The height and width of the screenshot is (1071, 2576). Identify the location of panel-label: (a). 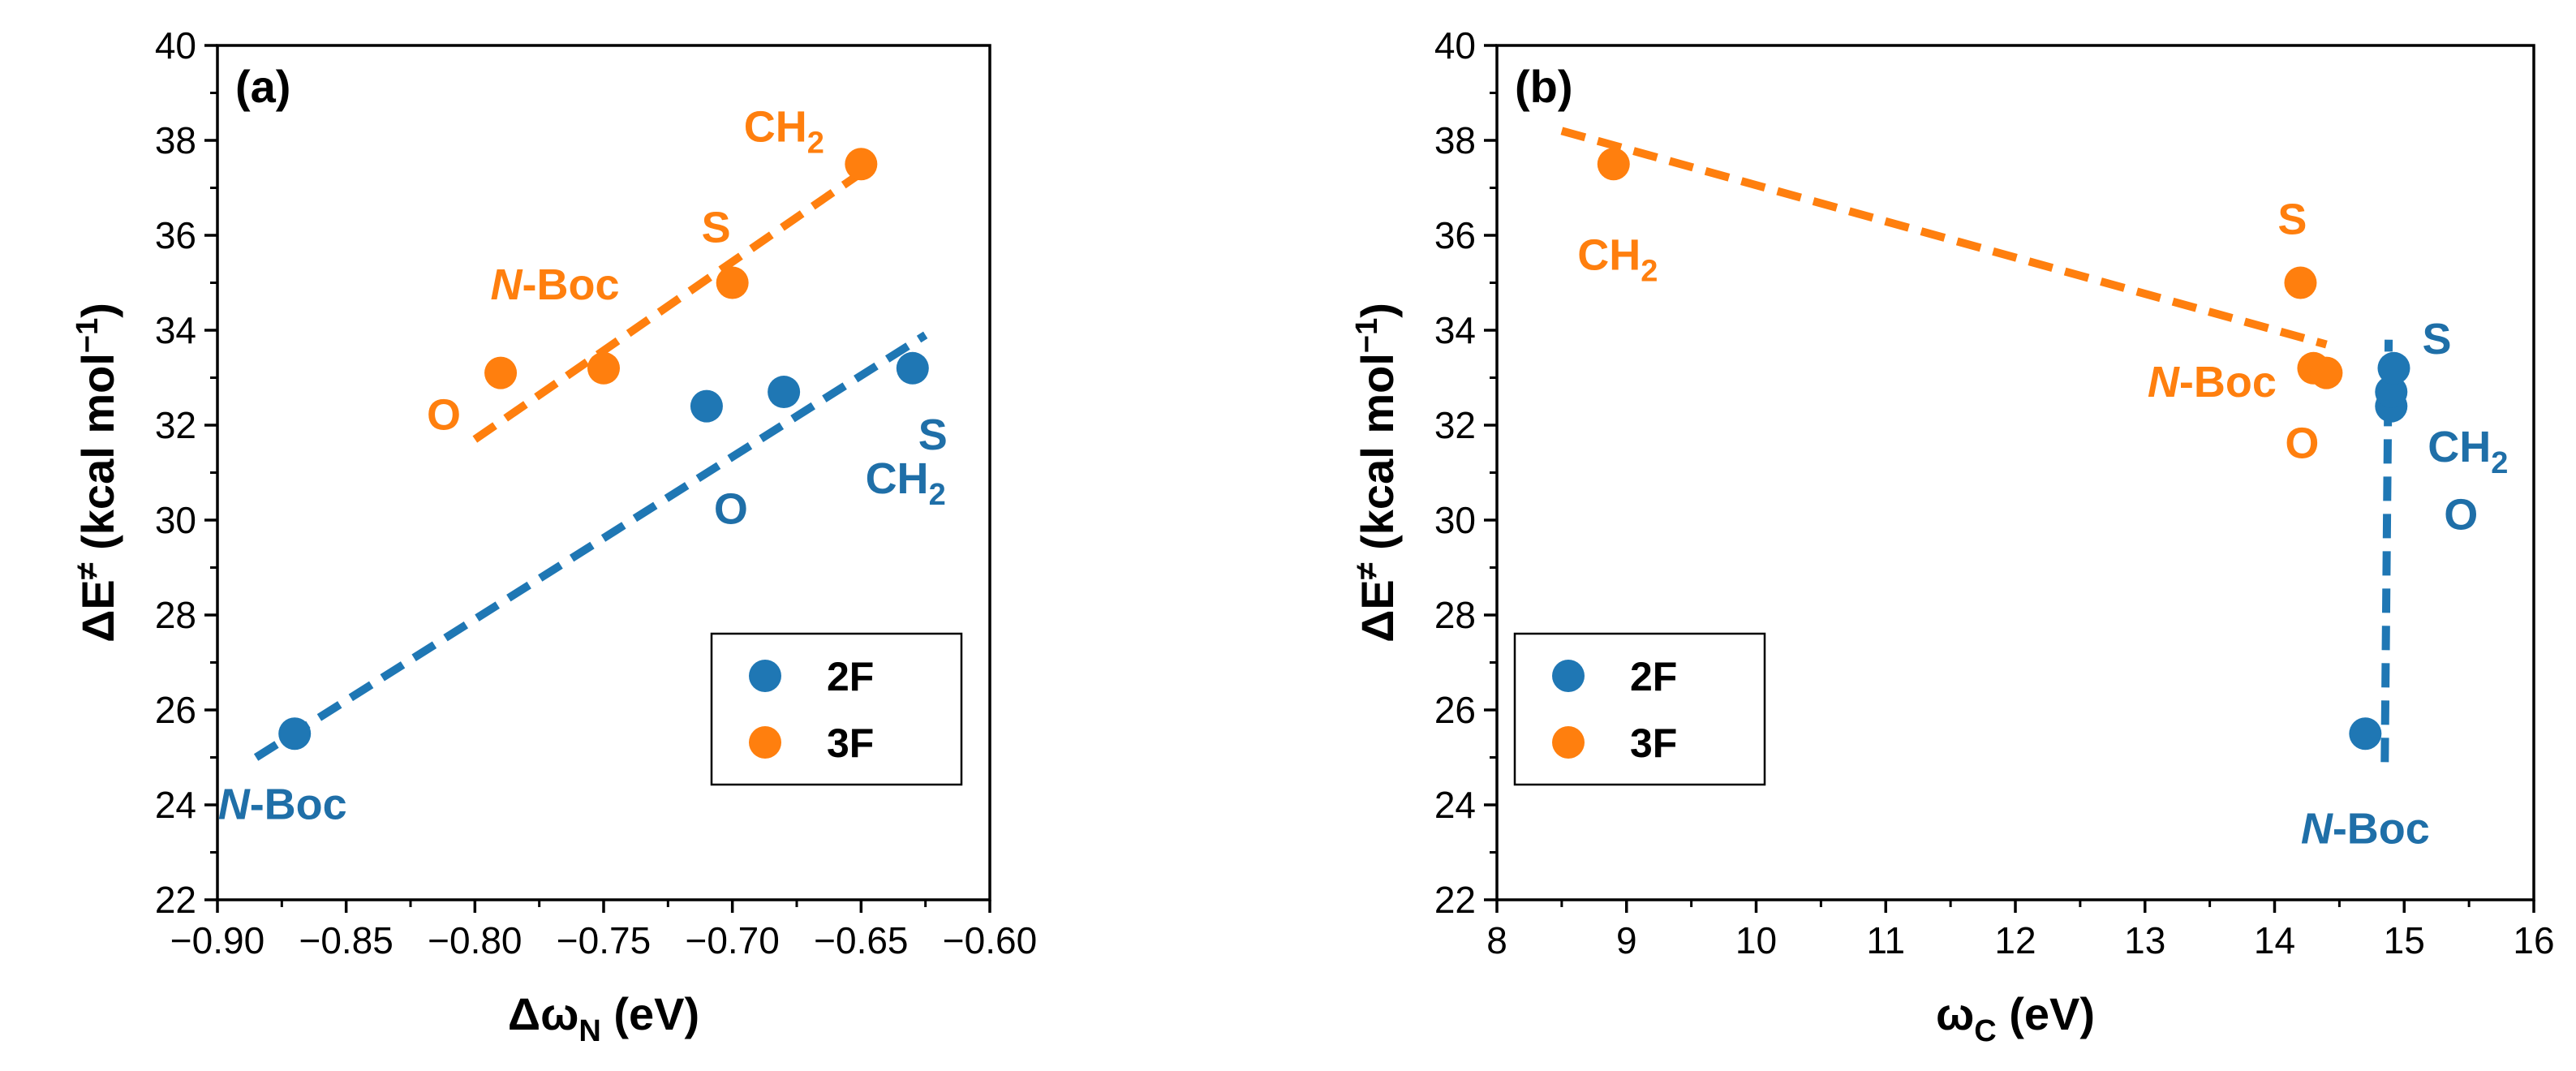
(262, 87).